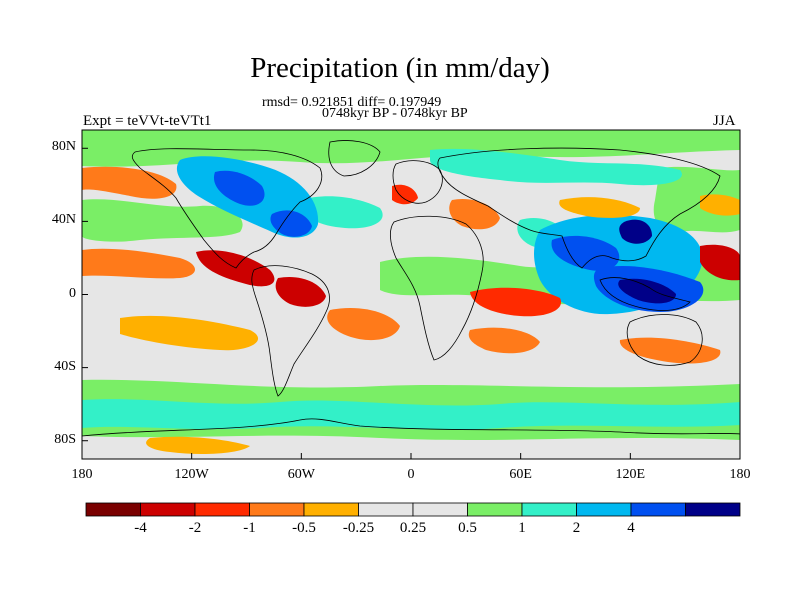  I want to click on anomaly-patch-antarctic-orange, so click(198, 445).